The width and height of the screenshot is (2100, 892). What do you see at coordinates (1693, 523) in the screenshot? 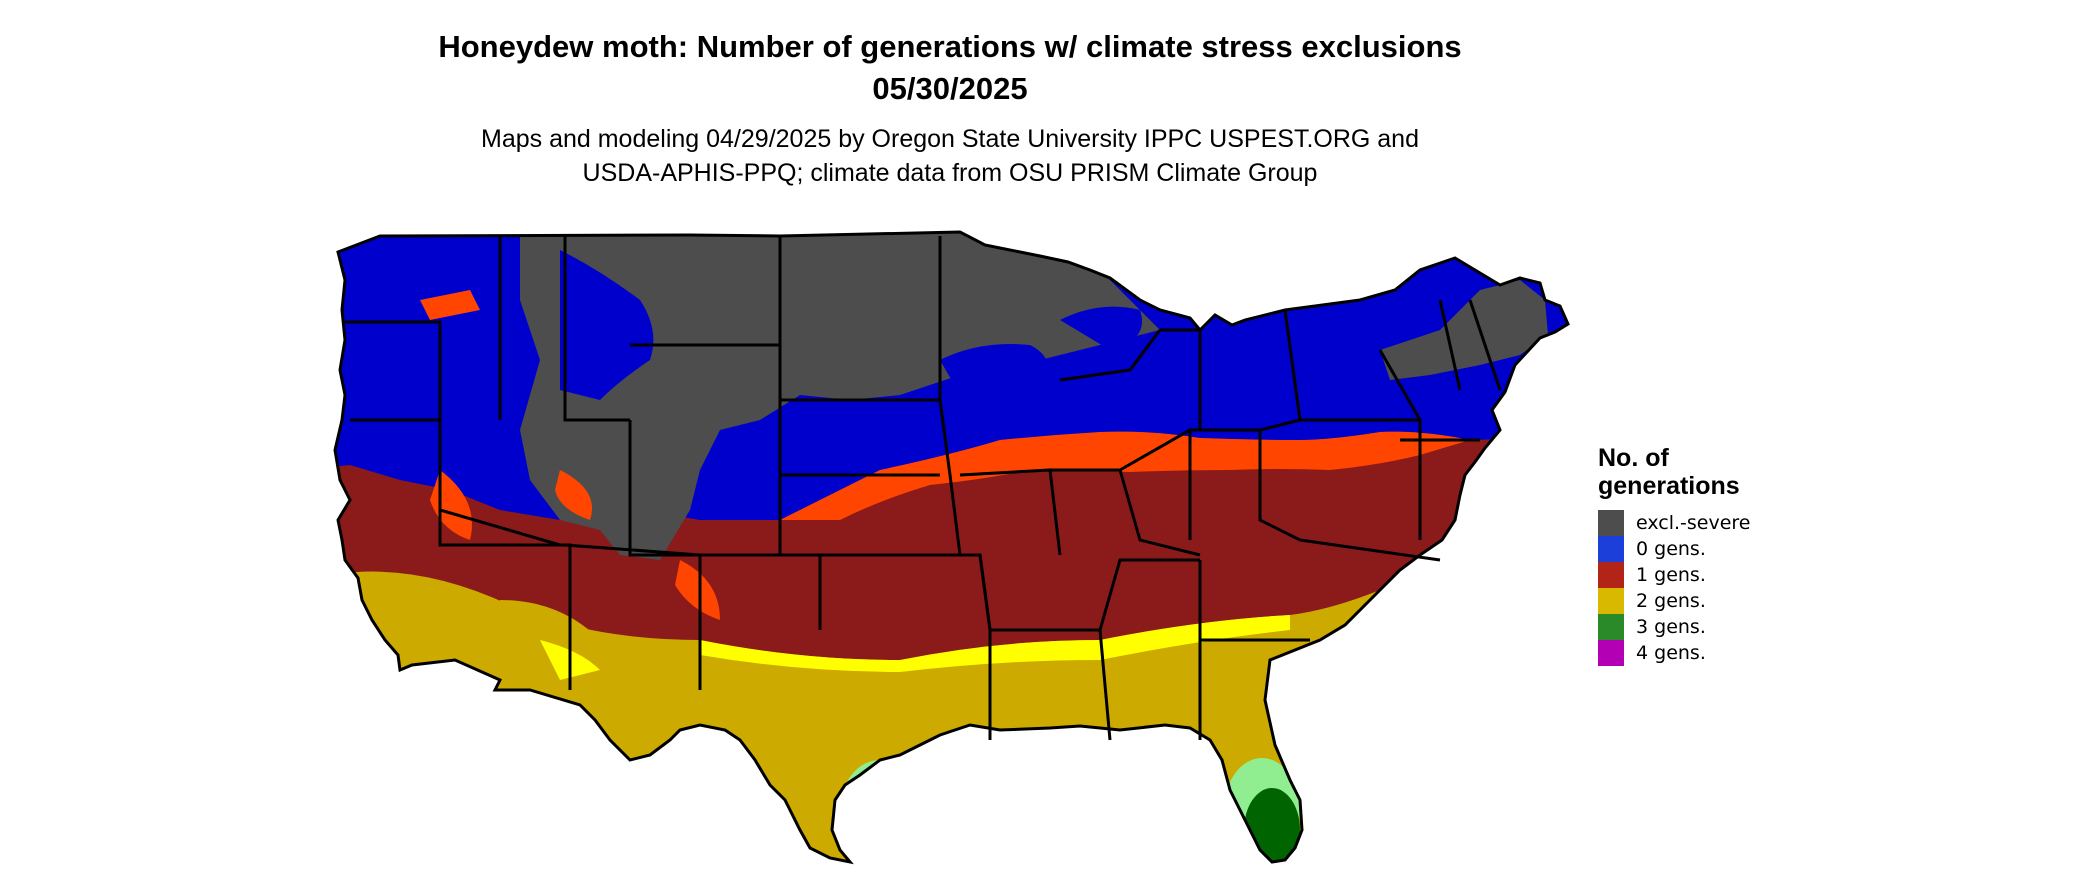
I see `legend-label: excl.-severe` at bounding box center [1693, 523].